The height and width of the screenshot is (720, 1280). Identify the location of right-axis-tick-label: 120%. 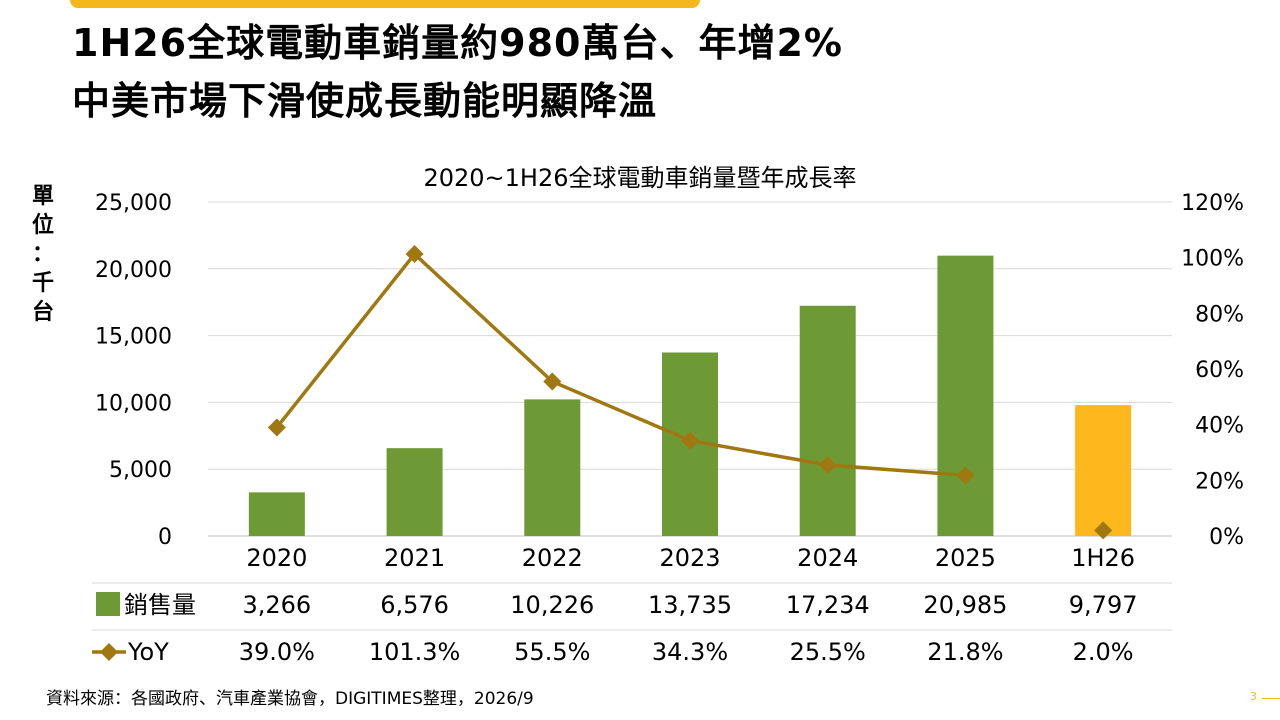
(1212, 203).